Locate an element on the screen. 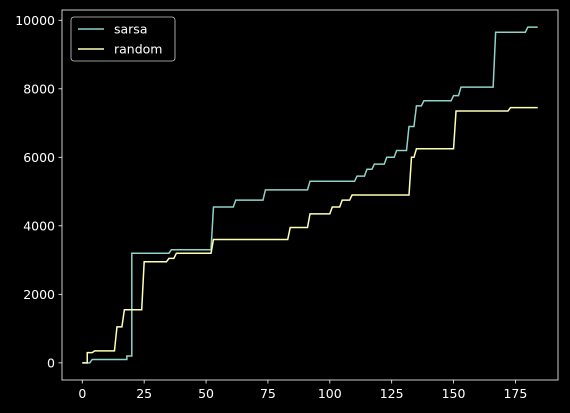 The image size is (570, 413). y-axis: 0 2000 4000 6000 8000 10000 is located at coordinates (38, 192).